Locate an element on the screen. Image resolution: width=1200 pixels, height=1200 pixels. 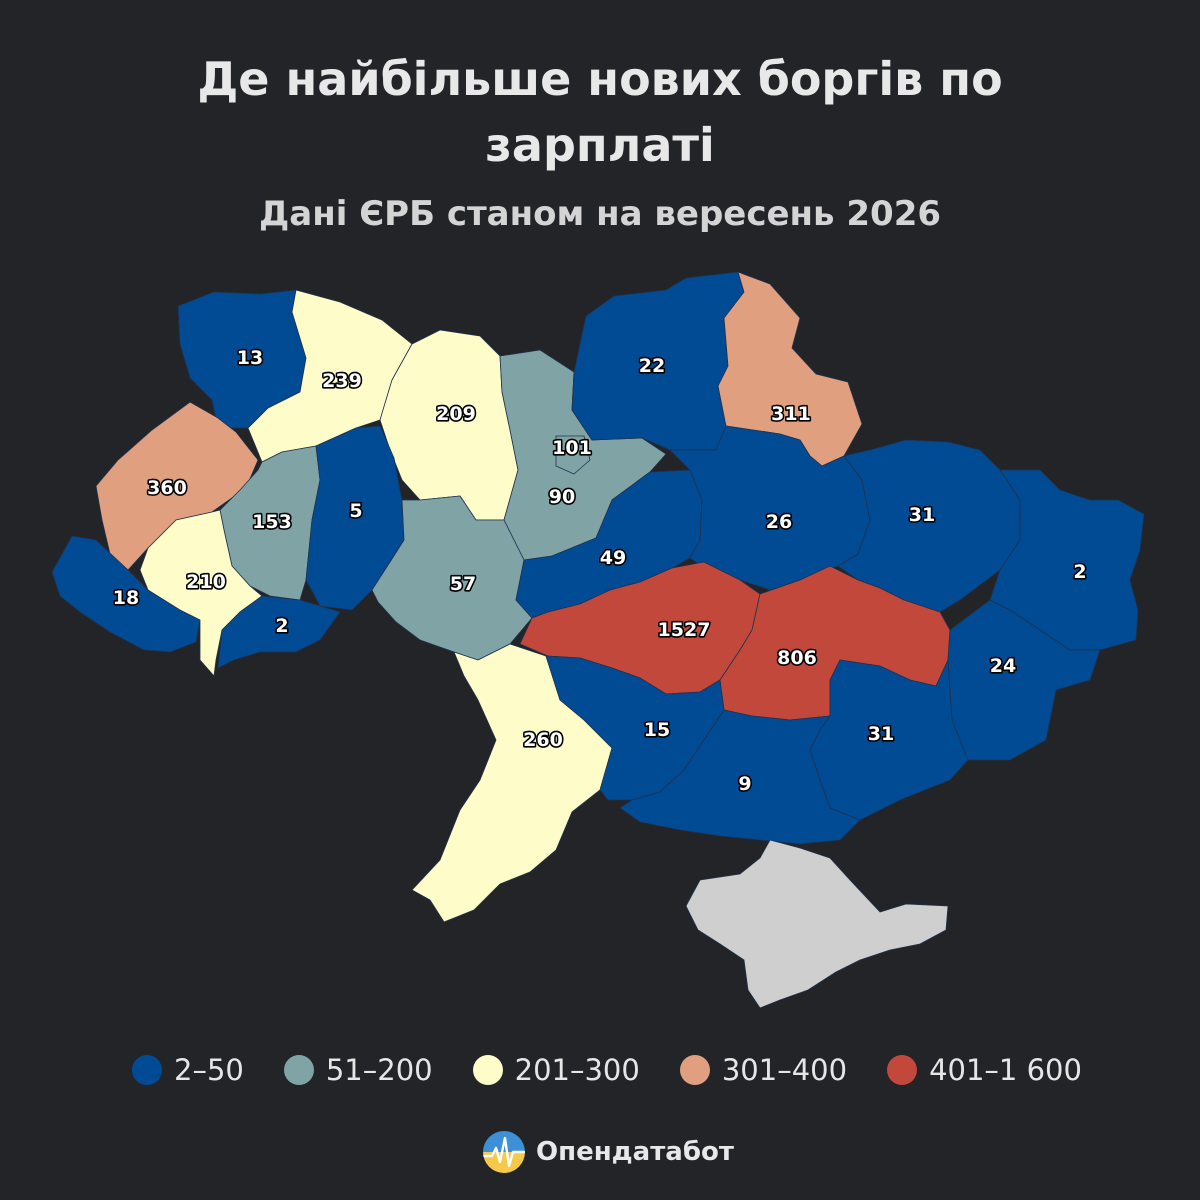
region-value-zhytomyr: 209 is located at coordinates (456, 414).